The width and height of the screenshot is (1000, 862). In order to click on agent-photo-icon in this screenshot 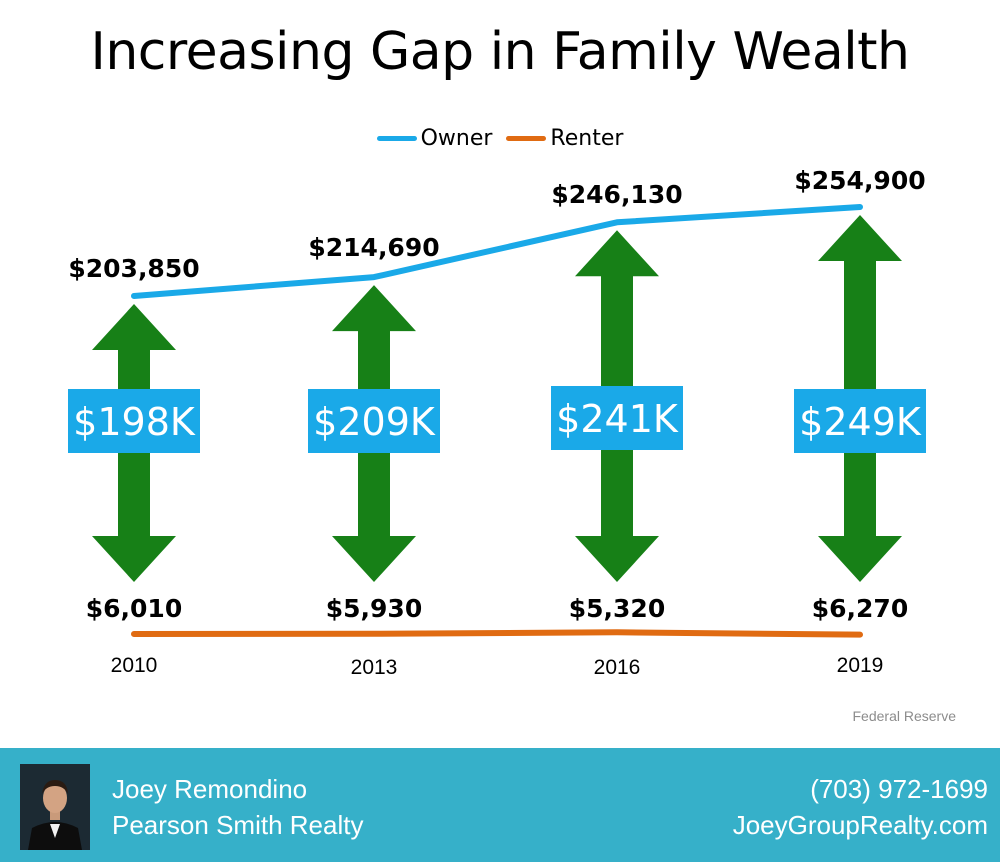, I will do `click(55, 807)`.